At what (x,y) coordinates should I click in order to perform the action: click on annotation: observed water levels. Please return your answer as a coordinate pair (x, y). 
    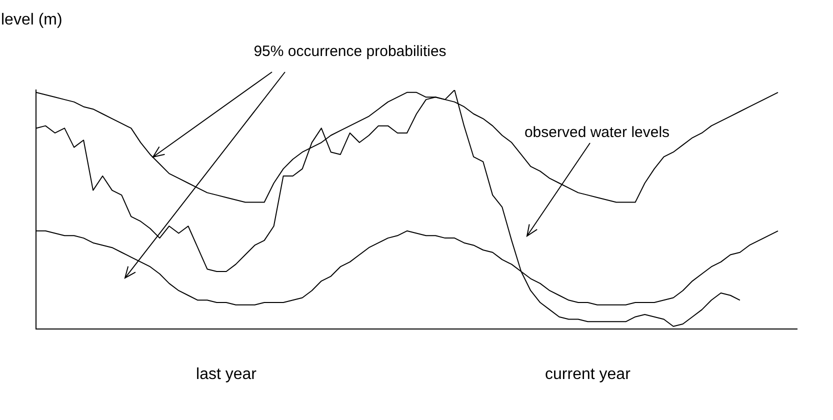
    Looking at the image, I should click on (597, 133).